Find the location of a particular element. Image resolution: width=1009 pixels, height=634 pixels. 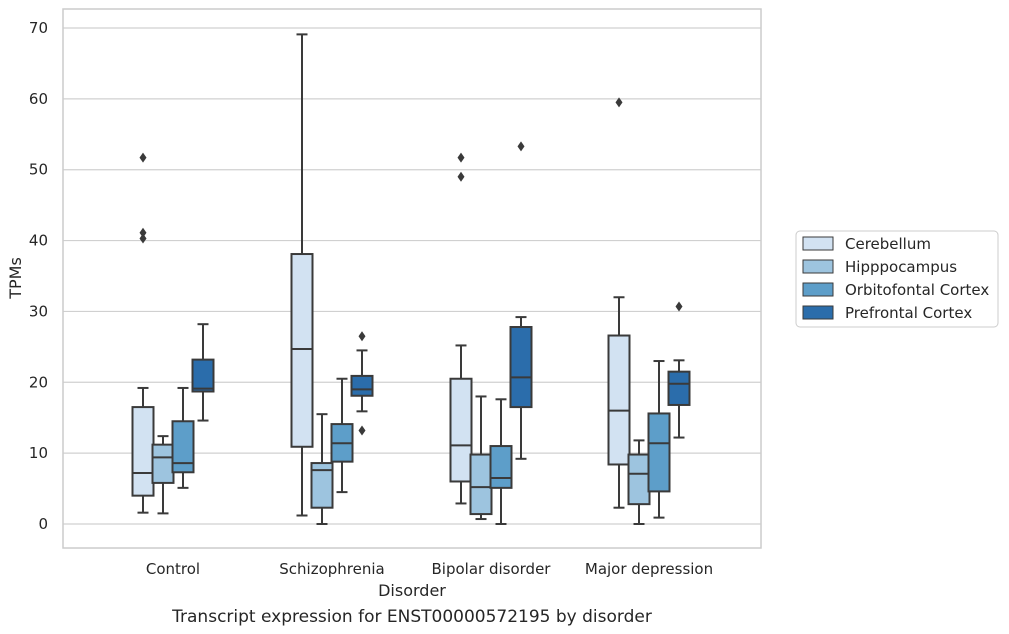

y-tick-label: 60 is located at coordinates (38, 99).